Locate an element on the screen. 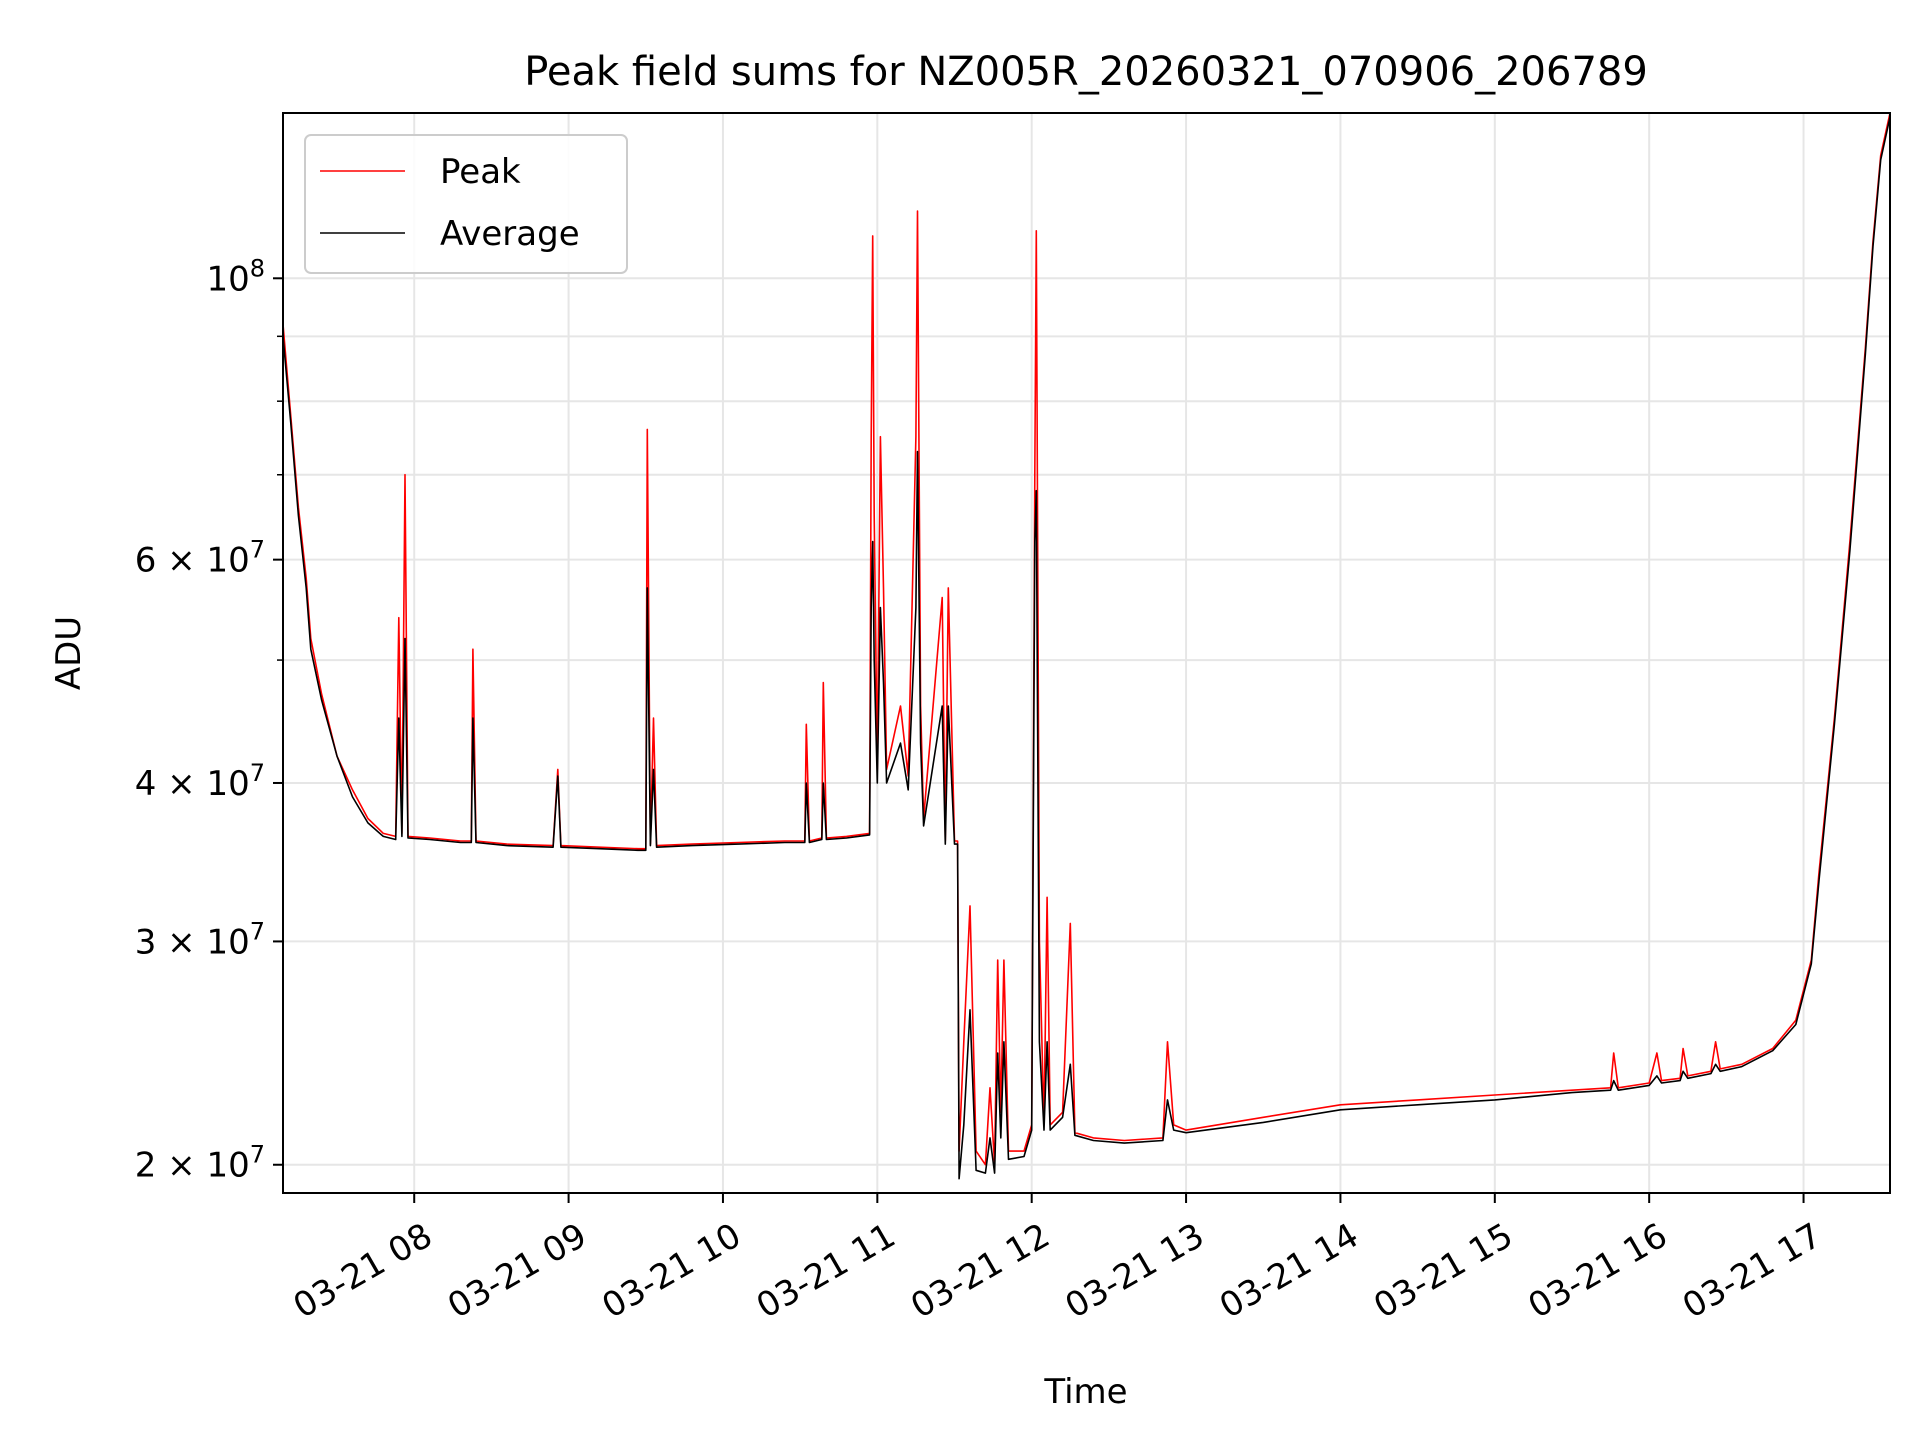  legend-box is located at coordinates (466, 204).